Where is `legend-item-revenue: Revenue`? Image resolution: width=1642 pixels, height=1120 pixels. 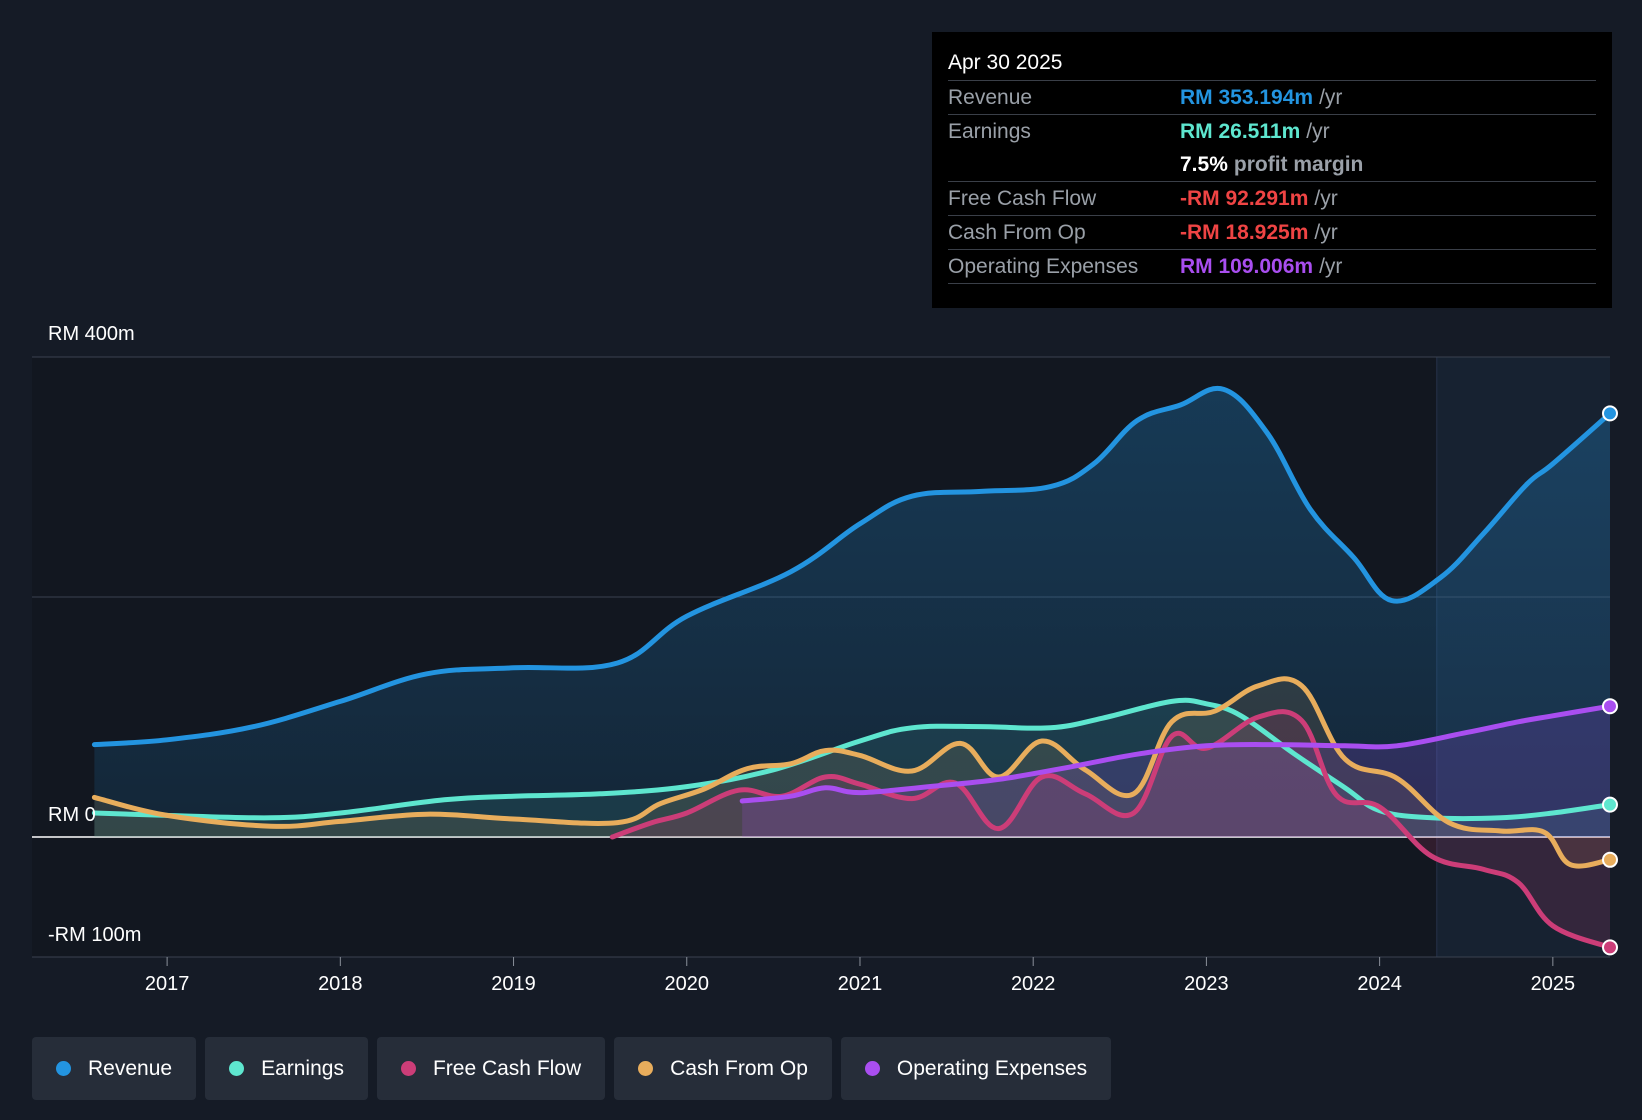 legend-item-revenue: Revenue is located at coordinates (114, 1068).